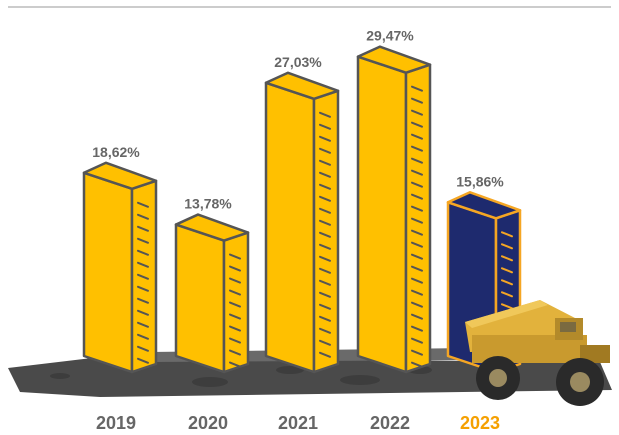 This screenshot has height=435, width=619. What do you see at coordinates (298, 62) in the screenshot?
I see `value-label-2021: 27,03%` at bounding box center [298, 62].